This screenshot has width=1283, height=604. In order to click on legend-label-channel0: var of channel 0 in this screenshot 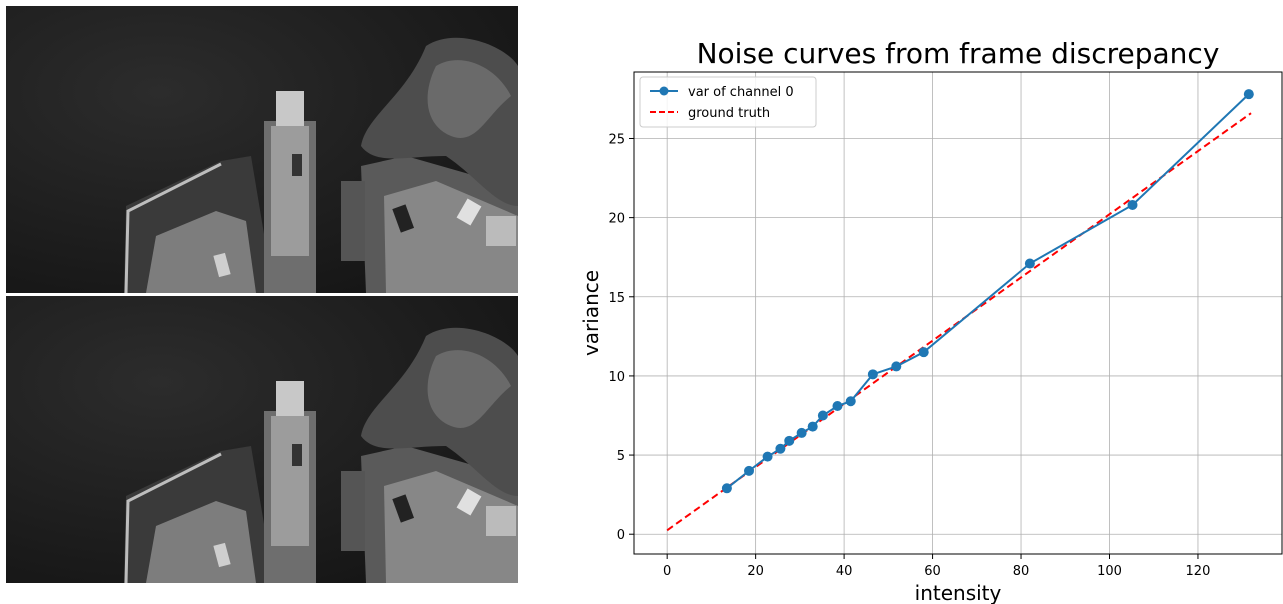, I will do `click(741, 92)`.